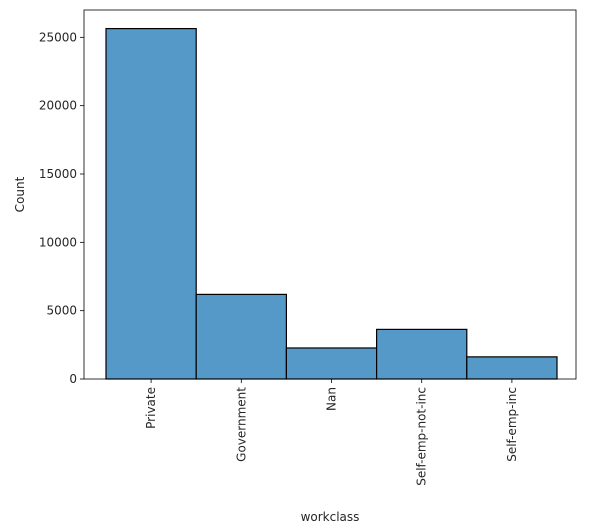  I want to click on x-tick-label: Government, so click(241, 424).